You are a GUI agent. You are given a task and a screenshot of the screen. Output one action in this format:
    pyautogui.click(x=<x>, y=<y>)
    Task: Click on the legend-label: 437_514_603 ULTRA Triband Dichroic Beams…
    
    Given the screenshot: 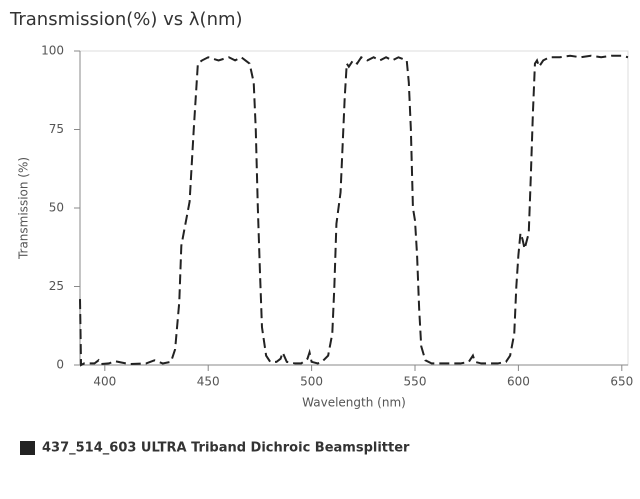 What is the action you would take?
    pyautogui.click(x=226, y=448)
    